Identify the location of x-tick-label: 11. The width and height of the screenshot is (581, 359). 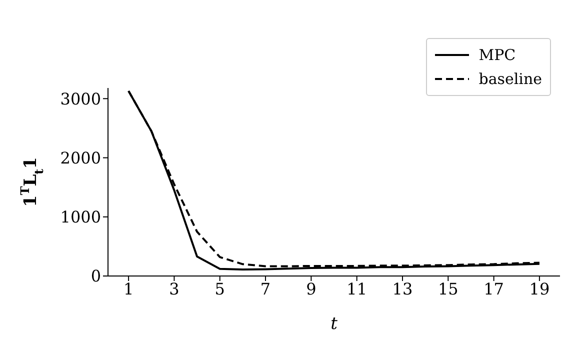
(357, 288).